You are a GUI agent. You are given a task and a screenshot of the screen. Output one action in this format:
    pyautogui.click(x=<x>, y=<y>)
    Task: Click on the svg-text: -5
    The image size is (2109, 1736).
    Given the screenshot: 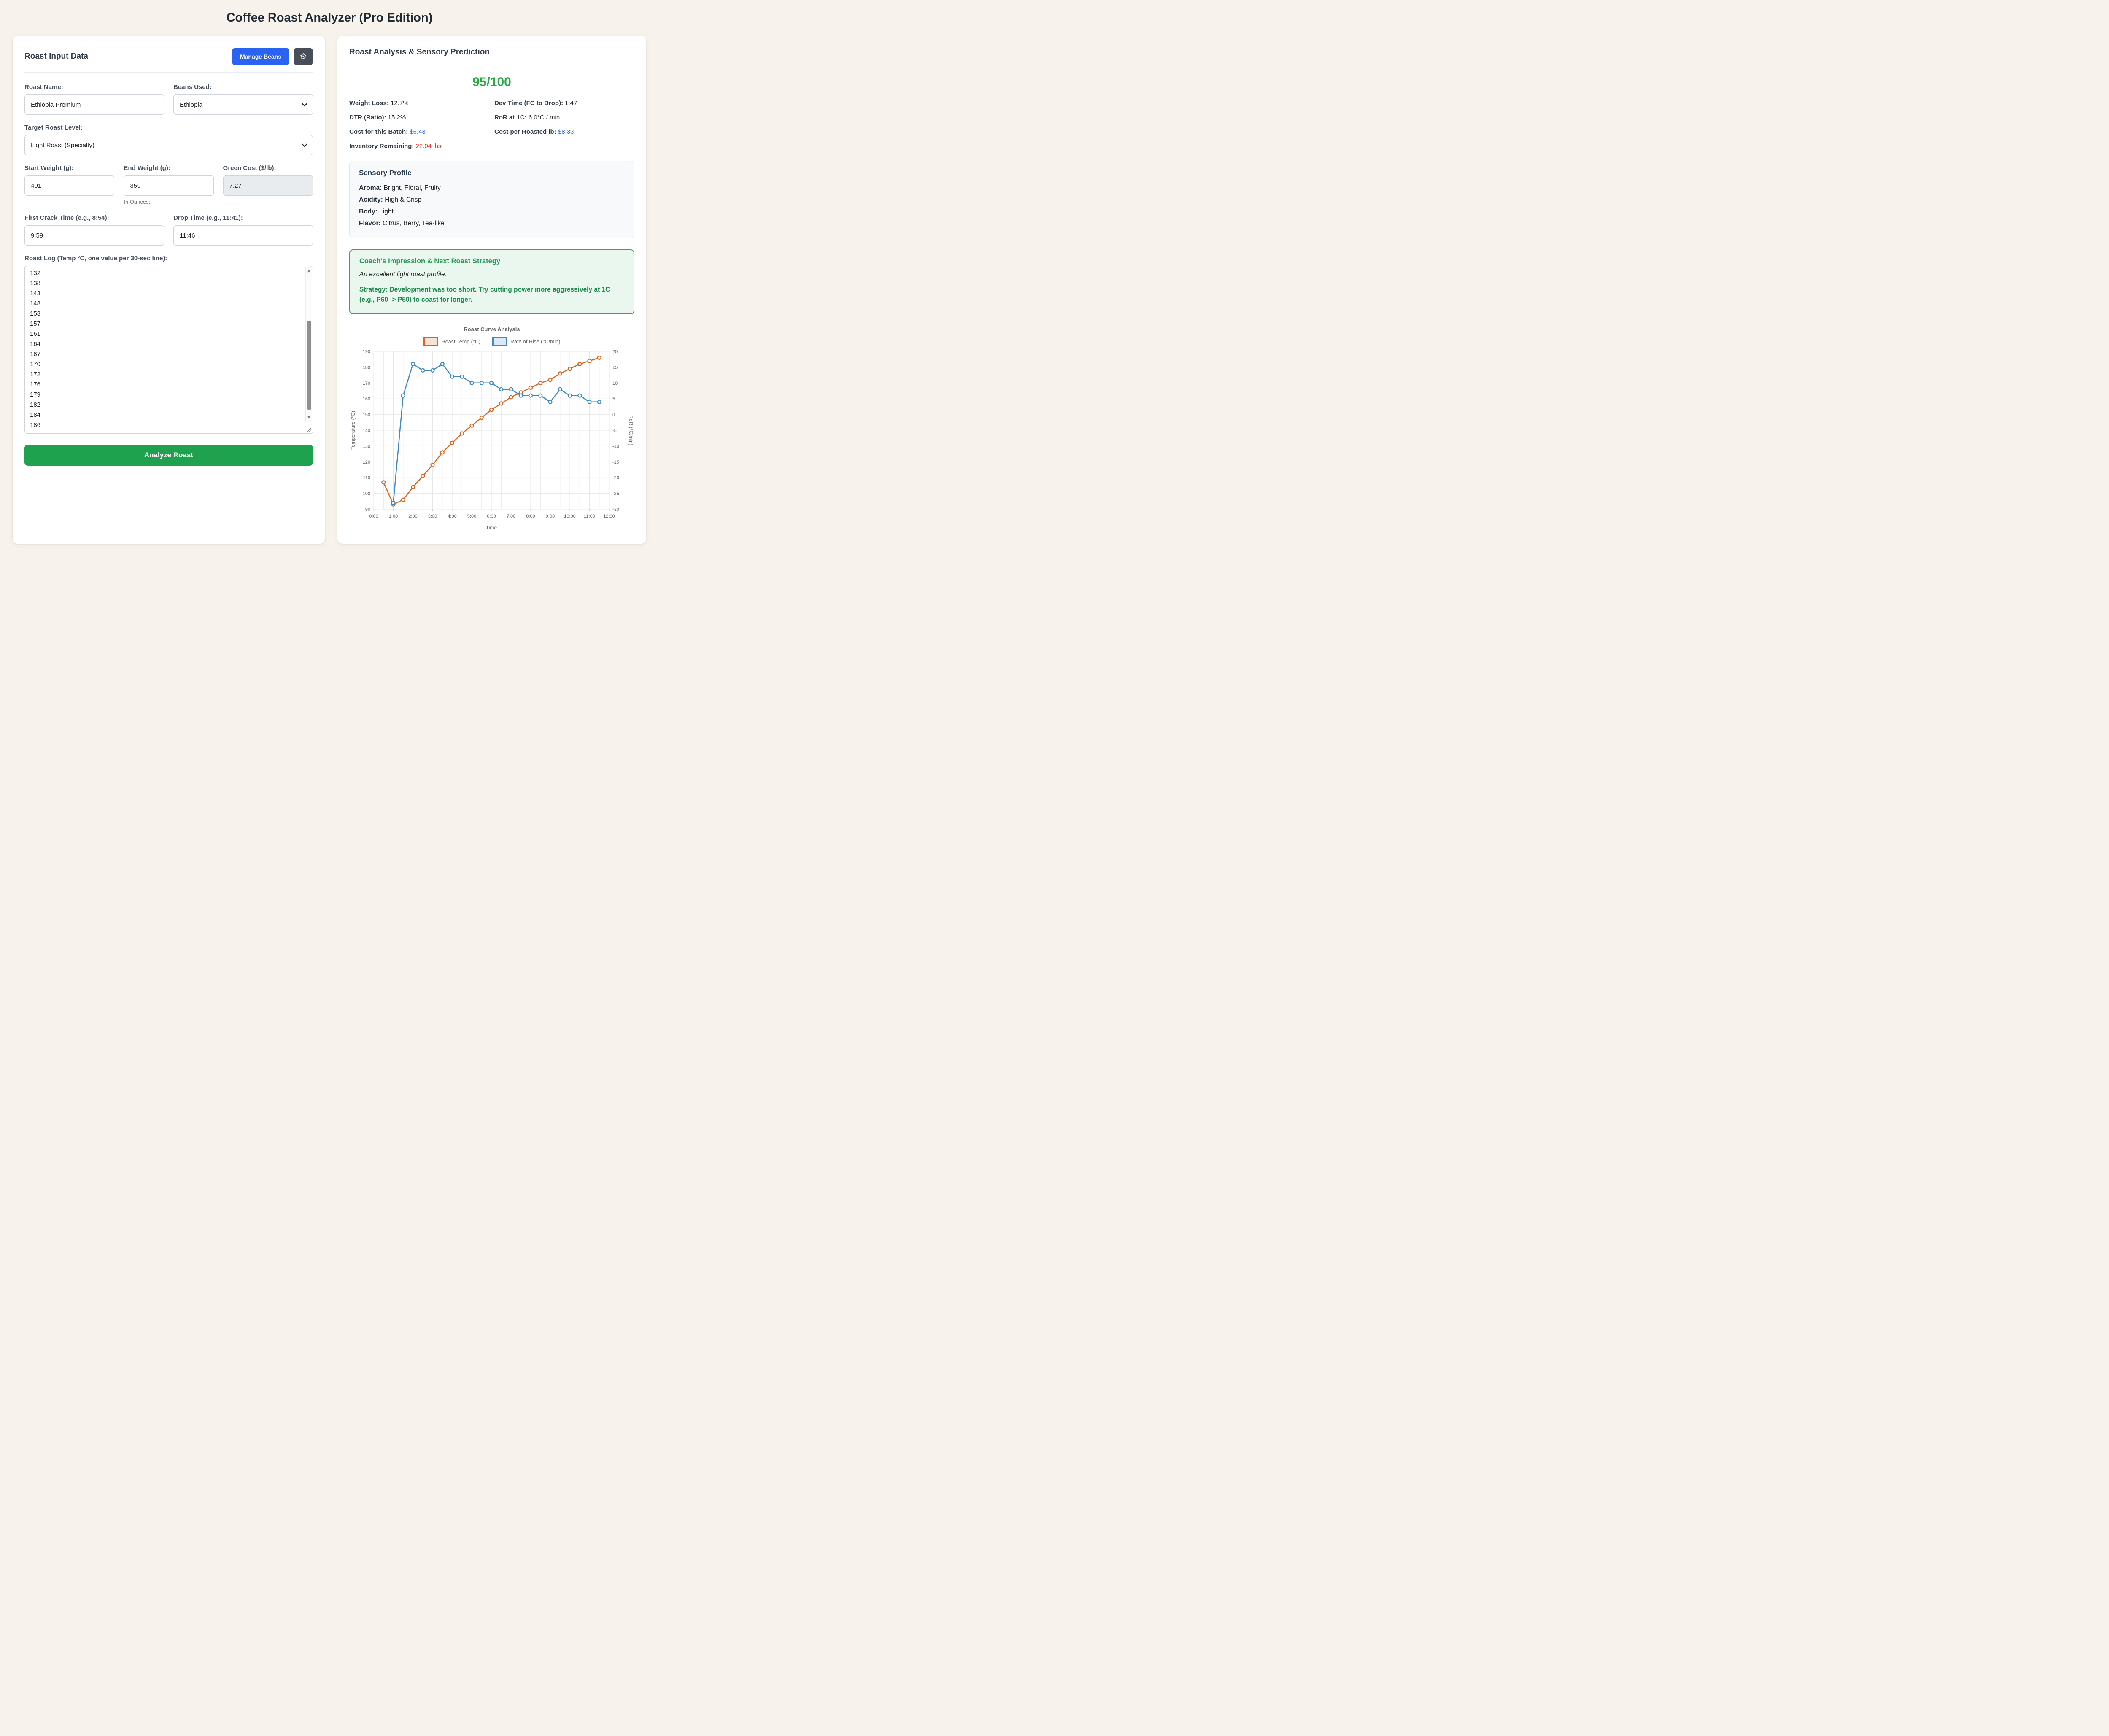 What is the action you would take?
    pyautogui.click(x=614, y=430)
    